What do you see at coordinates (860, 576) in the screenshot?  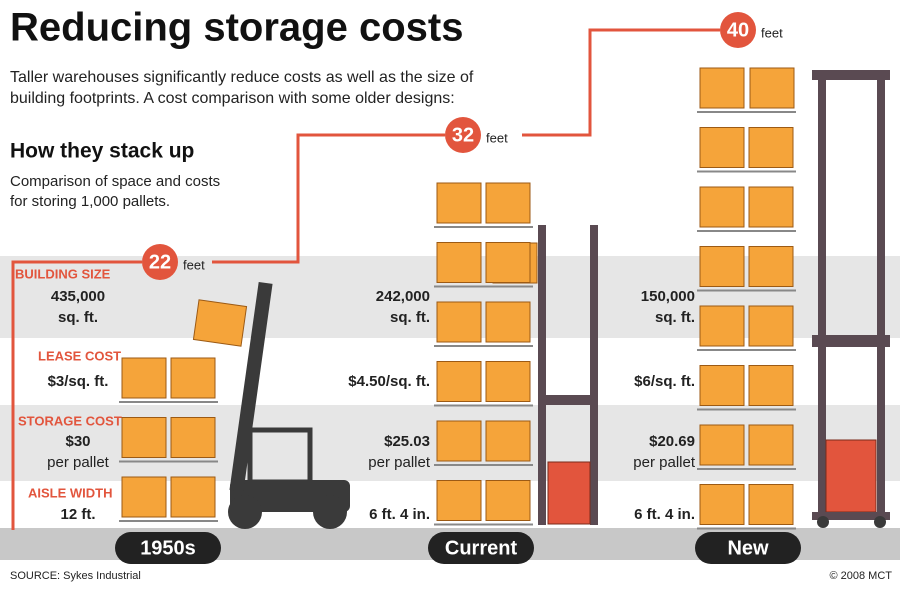 I see `credit: © 2008 MCT` at bounding box center [860, 576].